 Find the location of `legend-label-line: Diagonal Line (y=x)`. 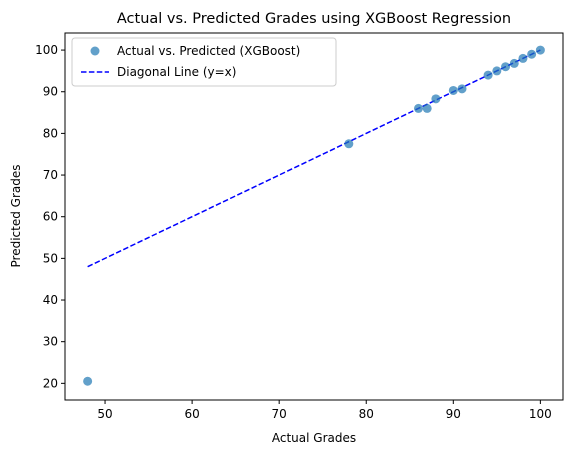

legend-label-line: Diagonal Line (y=x) is located at coordinates (176, 72).